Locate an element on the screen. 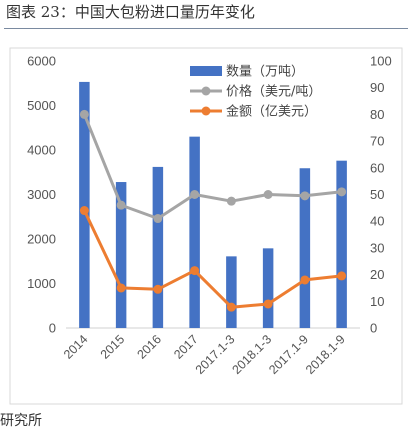  left-axis-tick-label: 4000 is located at coordinates (41, 150).